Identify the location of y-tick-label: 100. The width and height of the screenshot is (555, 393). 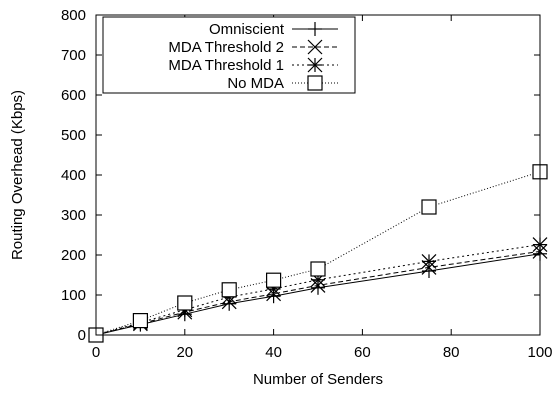
(73, 295).